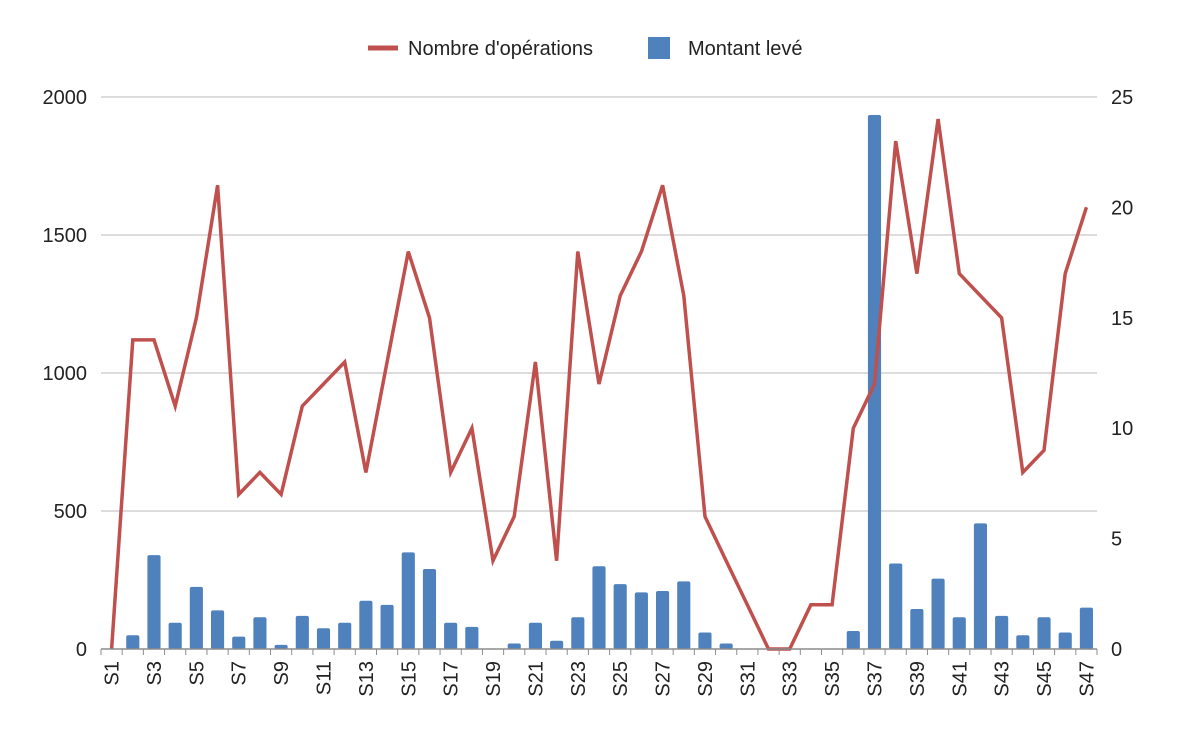 Image resolution: width=1186 pixels, height=734 pixels. Describe the element at coordinates (1002, 632) in the screenshot. I see `bar-S43` at that location.